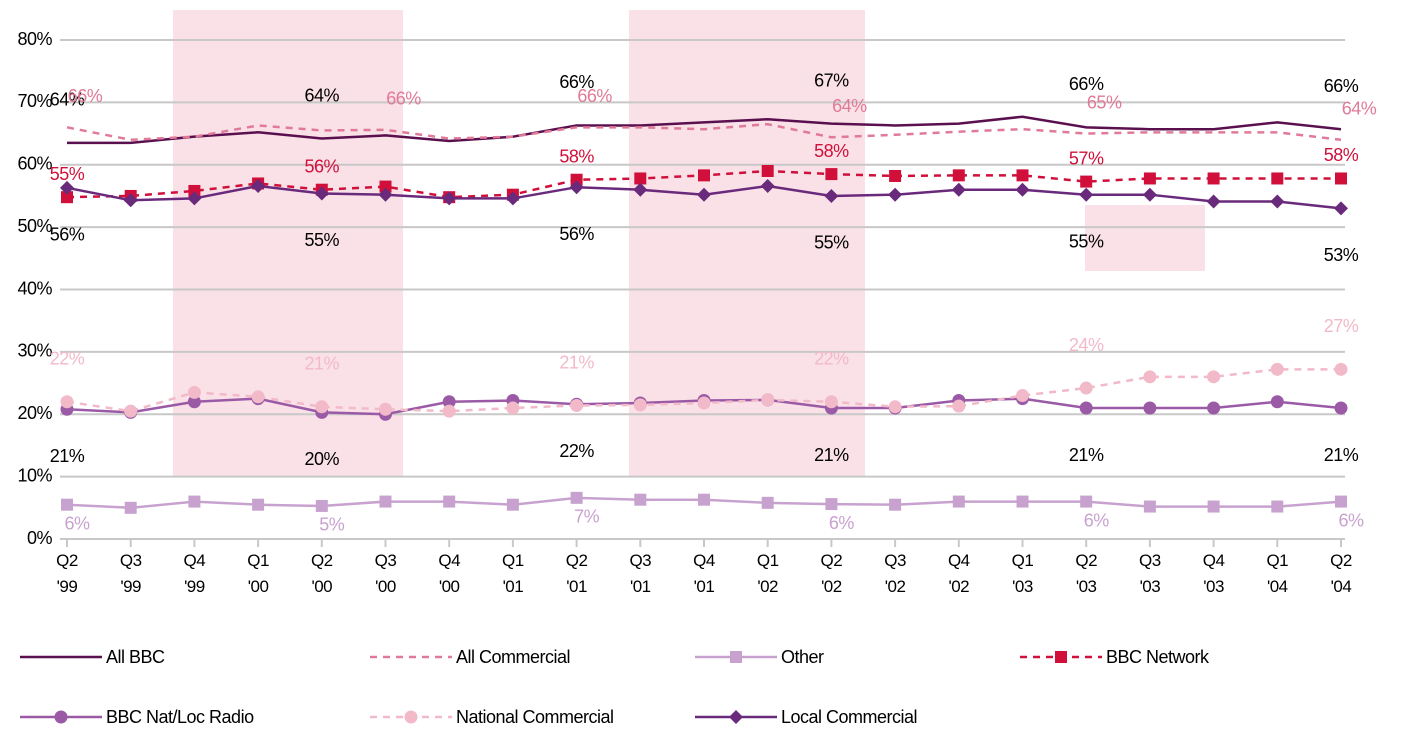  What do you see at coordinates (895, 573) in the screenshot?
I see `x-tick-label: Q3 '02` at bounding box center [895, 573].